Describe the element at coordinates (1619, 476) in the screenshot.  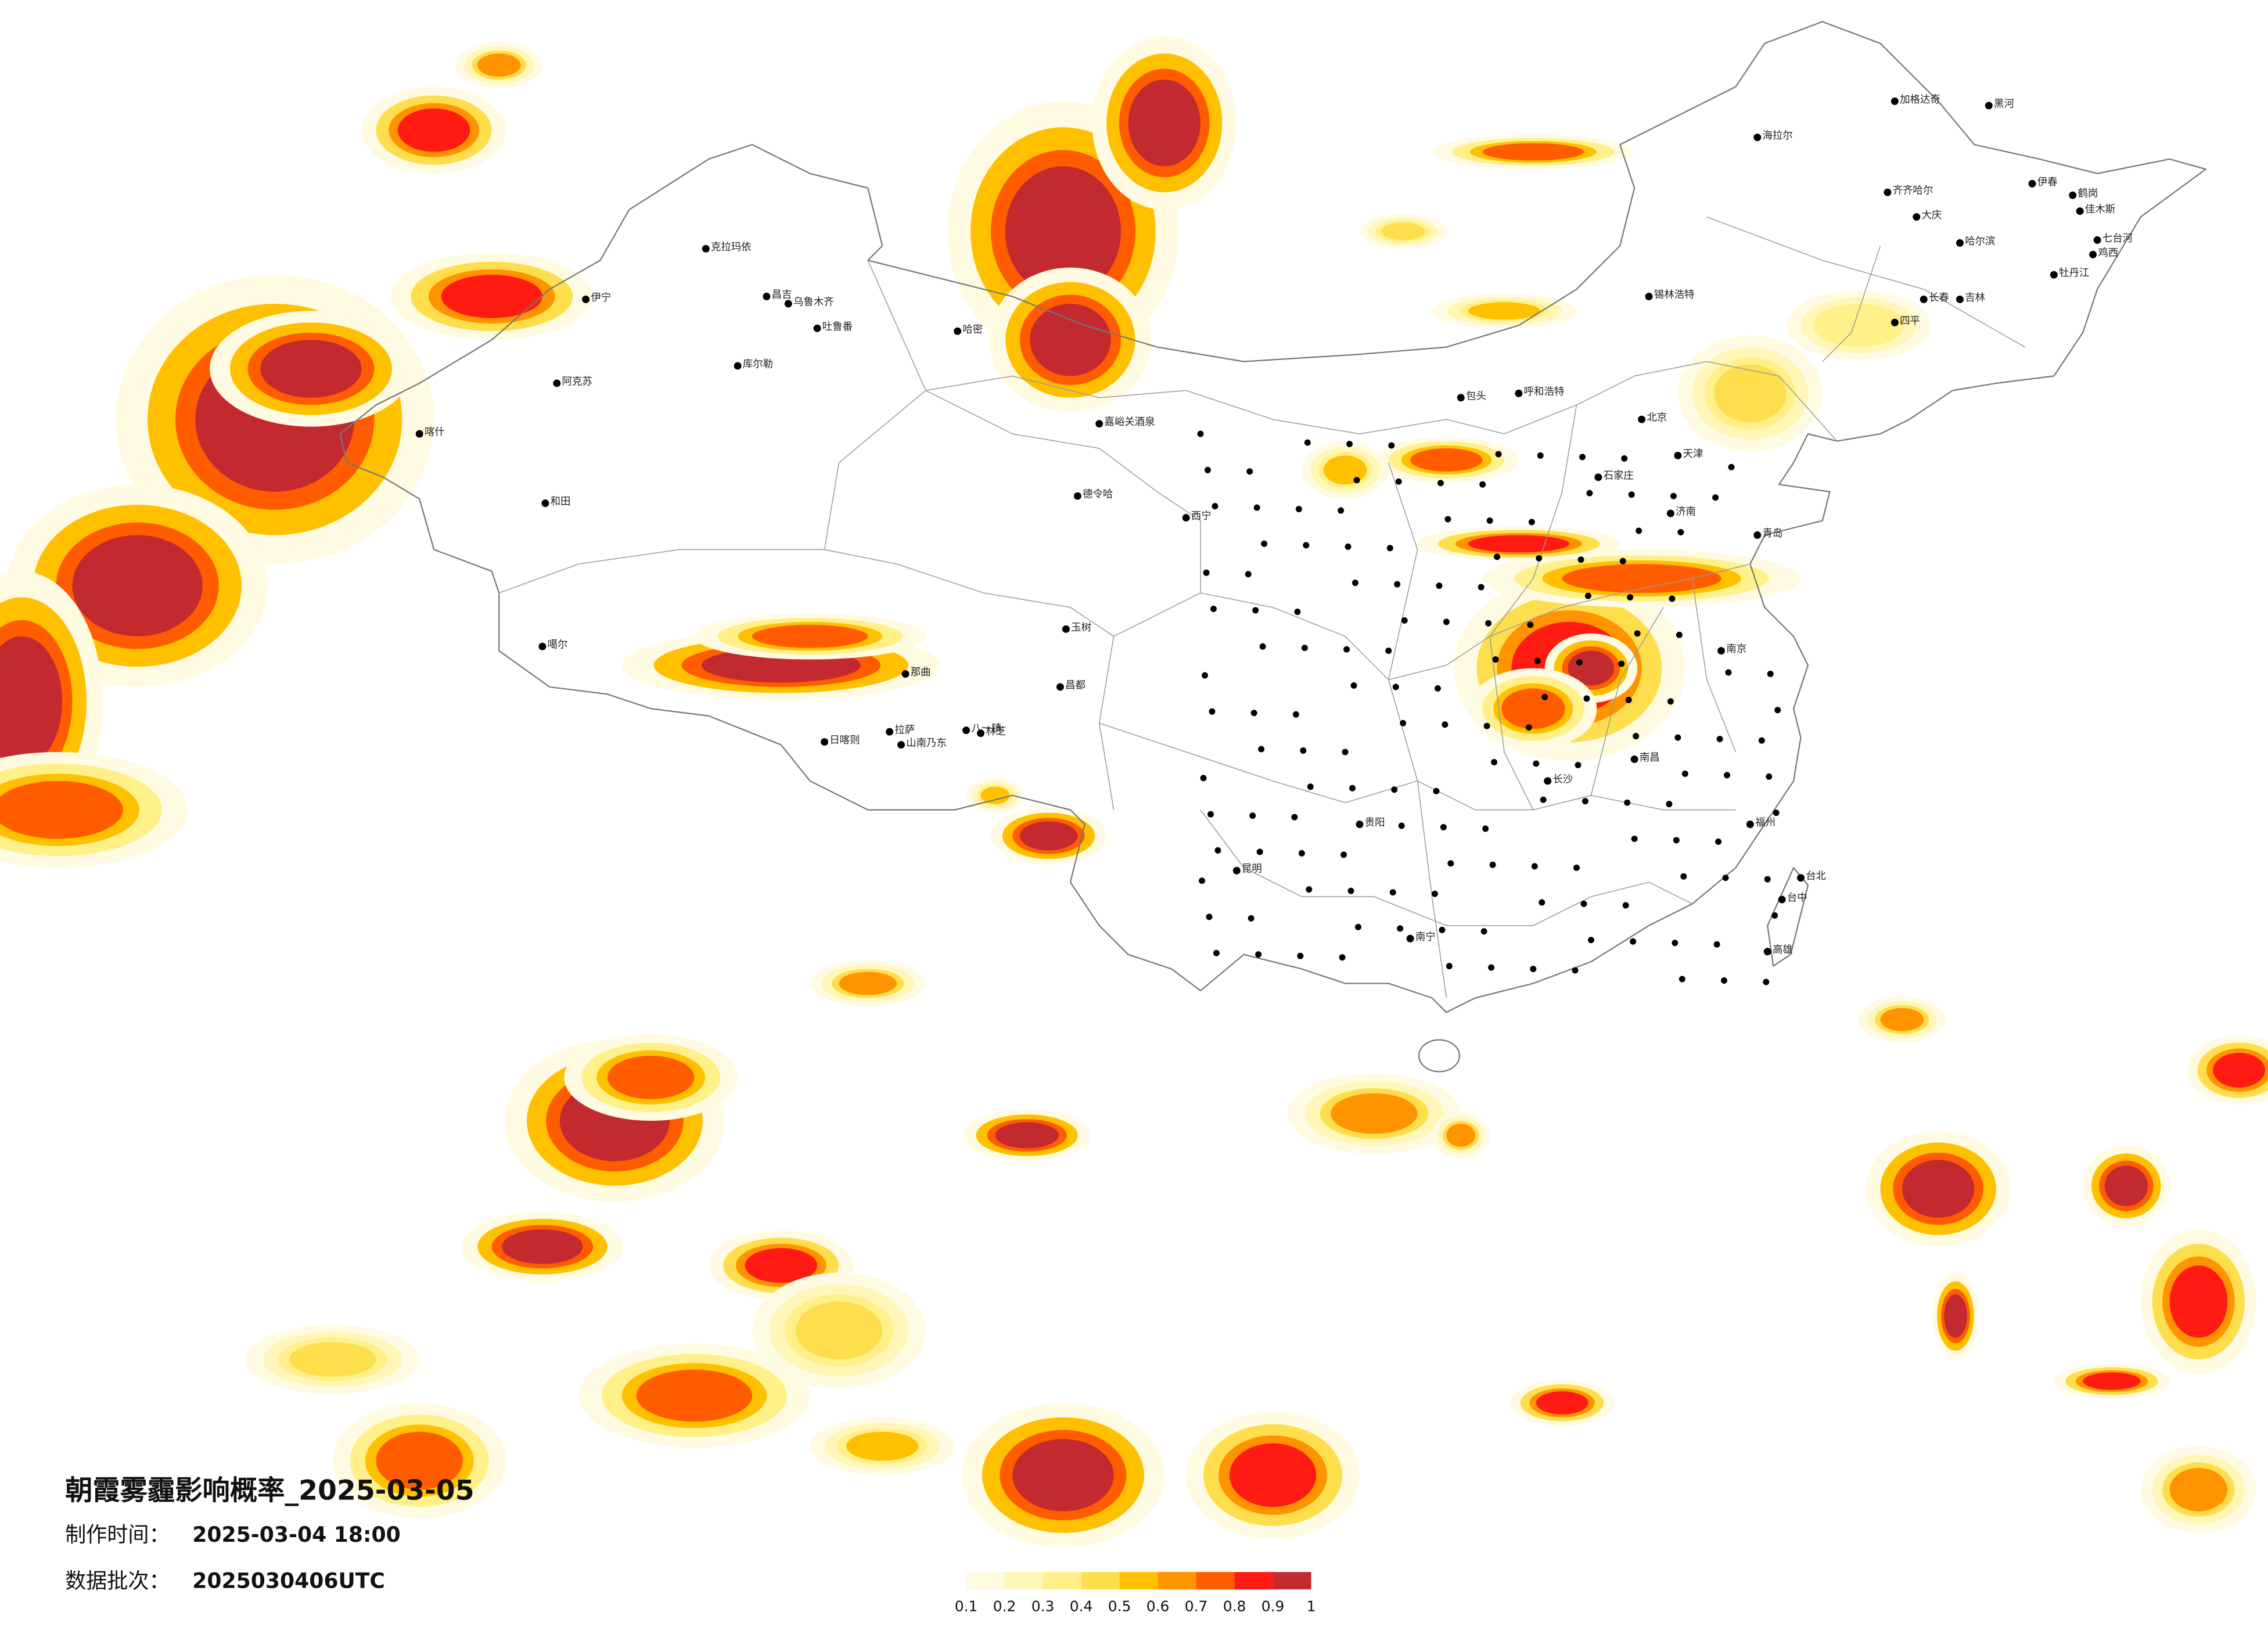
I see `city-label: 石家庄` at that location.